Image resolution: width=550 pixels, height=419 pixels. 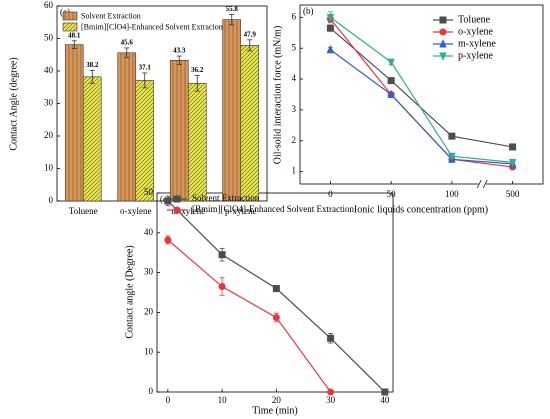 I want to click on y-tick-label: 60, so click(x=49, y=5).